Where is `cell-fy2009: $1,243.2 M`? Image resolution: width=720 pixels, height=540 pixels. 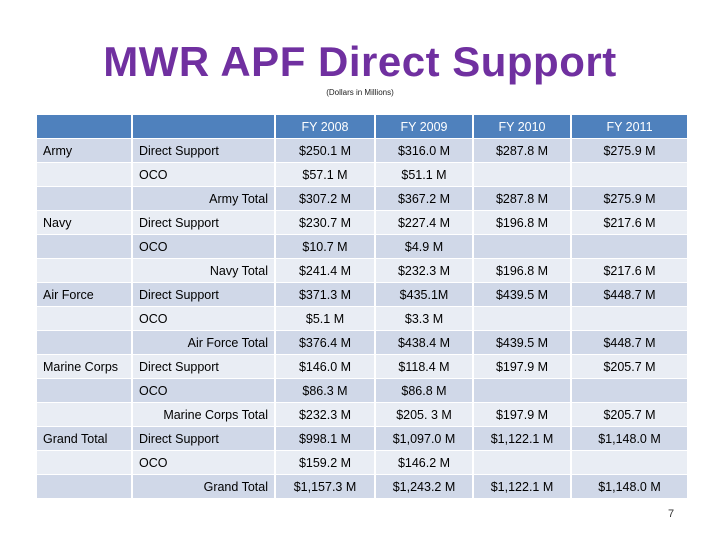
cell-fy2009: $1,243.2 M is located at coordinates (424, 486).